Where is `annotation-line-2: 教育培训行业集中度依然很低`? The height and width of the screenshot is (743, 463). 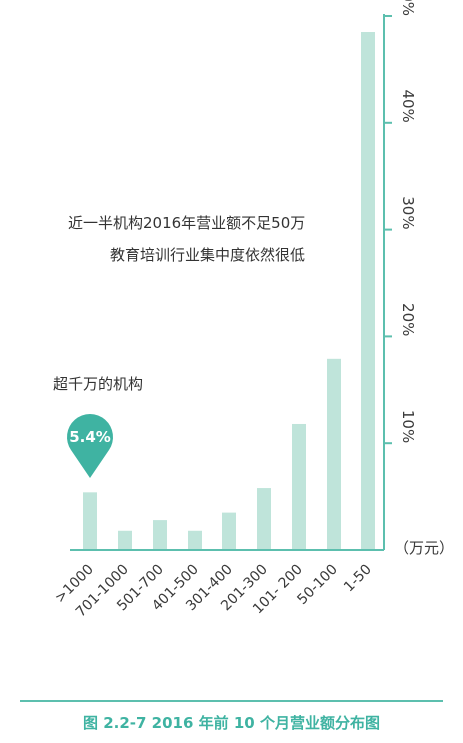
annotation-line-2: 教育培训行业集中度依然很低 is located at coordinates (207, 255).